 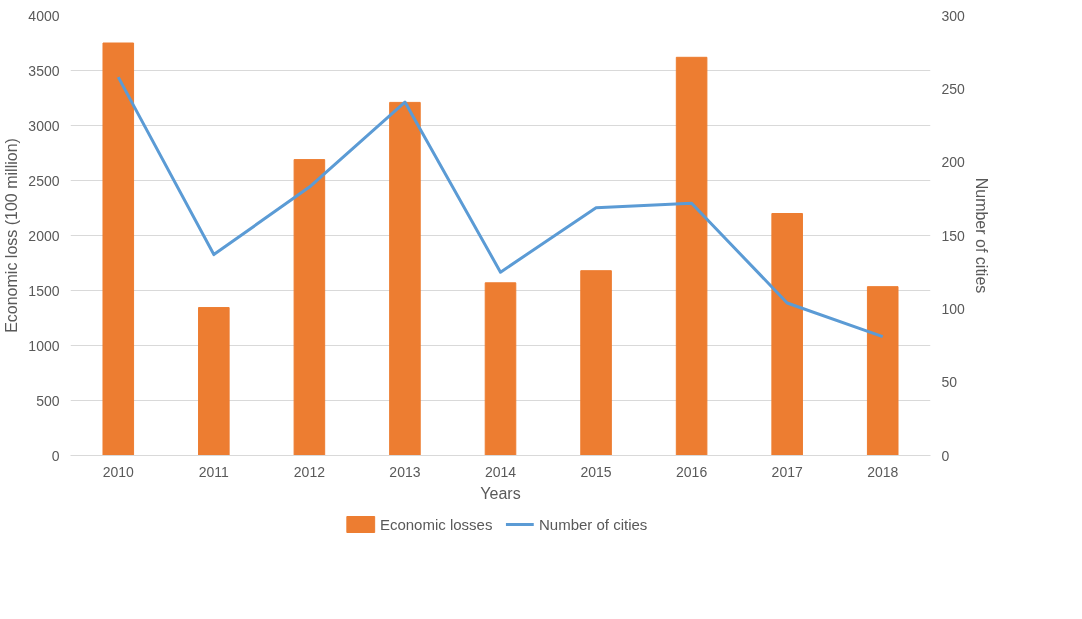 What do you see at coordinates (12, 235) in the screenshot?
I see `y-axis-title: Economic loss (100 million)` at bounding box center [12, 235].